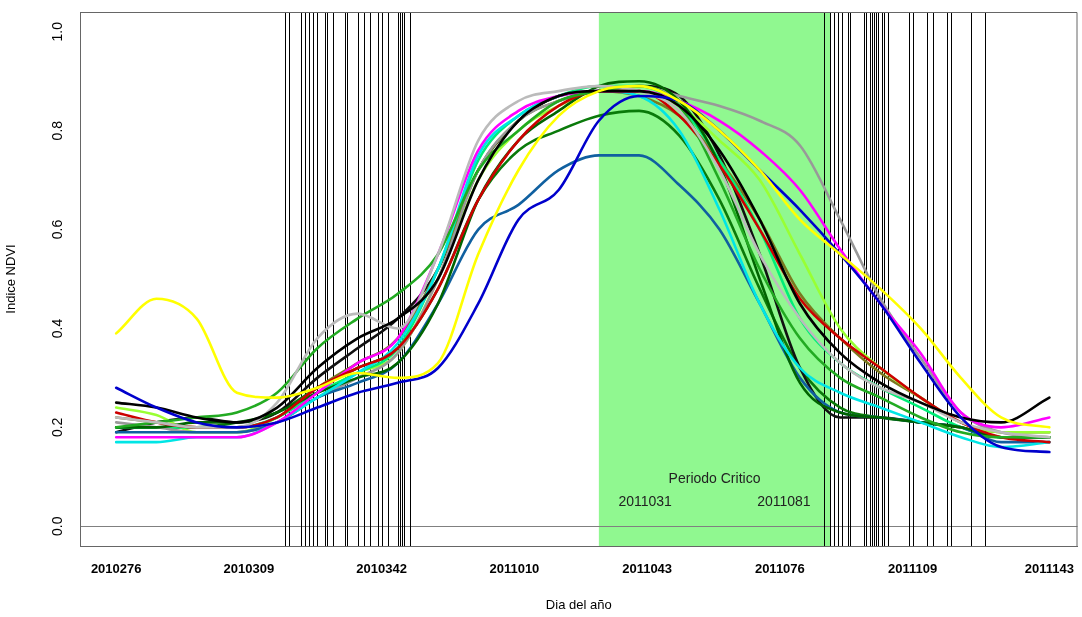 Image resolution: width=1082 pixels, height=617 pixels. I want to click on y-tick-label: 0.6, so click(56, 229).